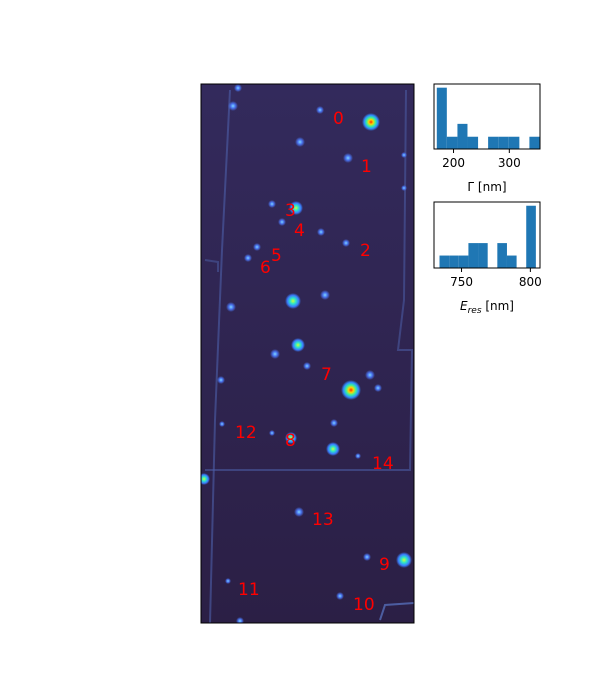  Describe the element at coordinates (383, 464) in the screenshot. I see `peak-label-14: 14` at that location.